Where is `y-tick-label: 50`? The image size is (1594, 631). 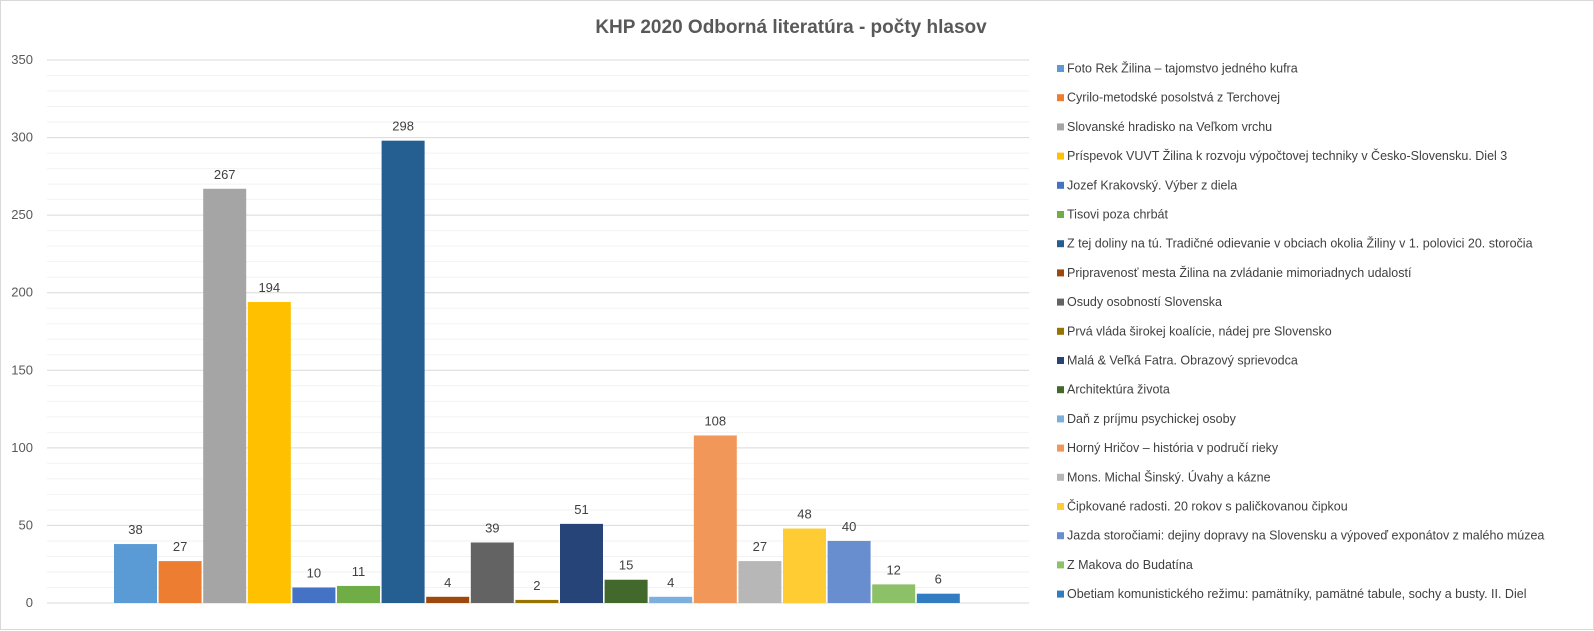
y-tick-label: 50 is located at coordinates (26, 524).